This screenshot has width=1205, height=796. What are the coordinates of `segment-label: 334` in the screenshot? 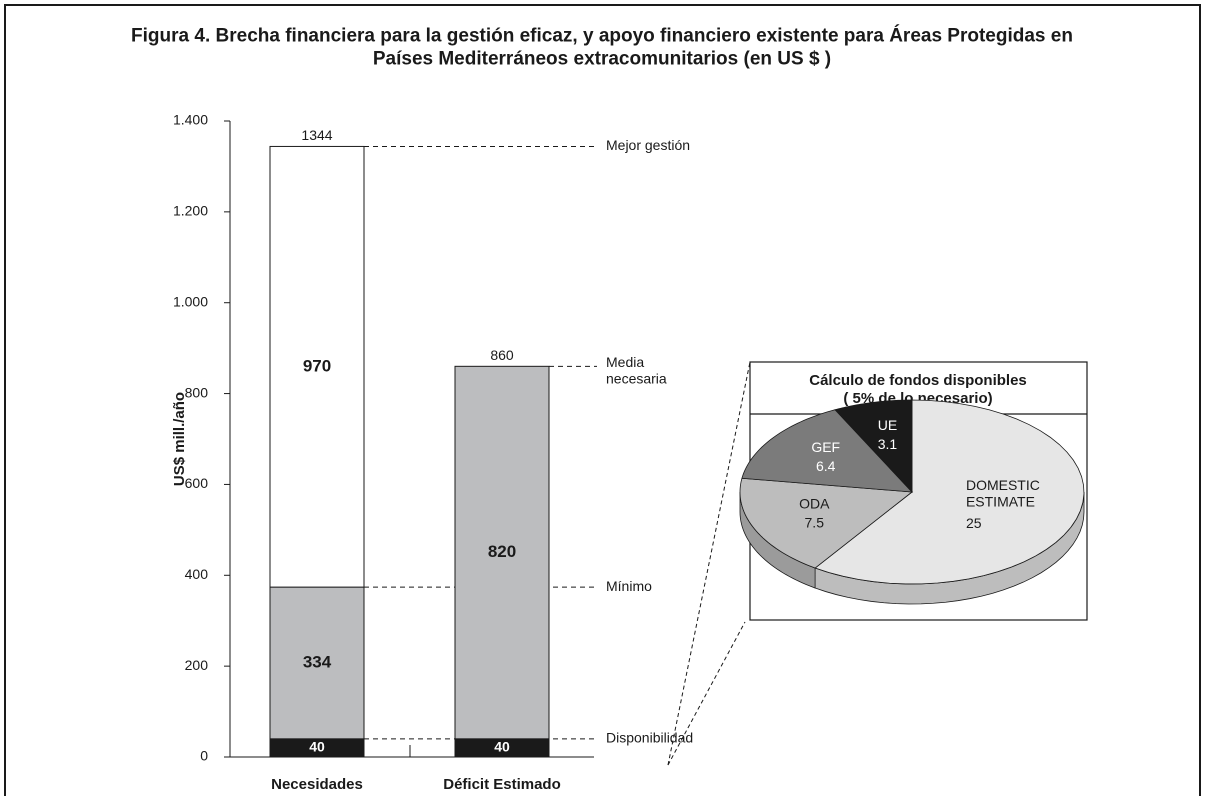 It's located at (317, 661).